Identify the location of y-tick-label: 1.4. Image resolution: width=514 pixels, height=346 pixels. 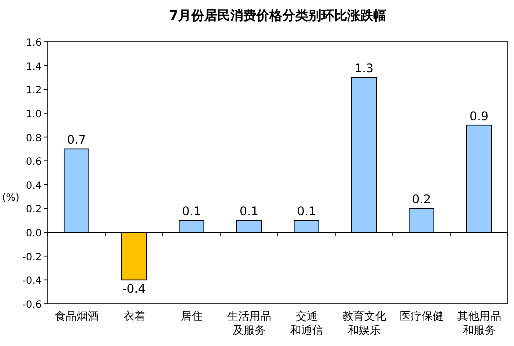
(34, 67).